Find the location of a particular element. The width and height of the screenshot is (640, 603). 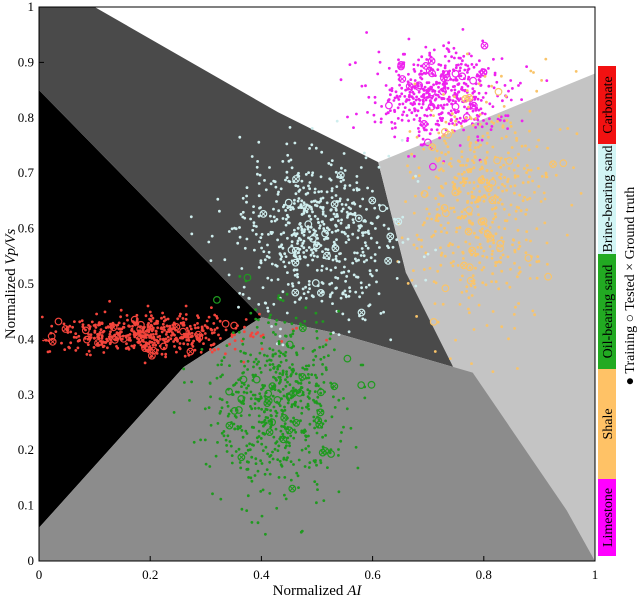

legend-swatch is located at coordinates (607, 311).